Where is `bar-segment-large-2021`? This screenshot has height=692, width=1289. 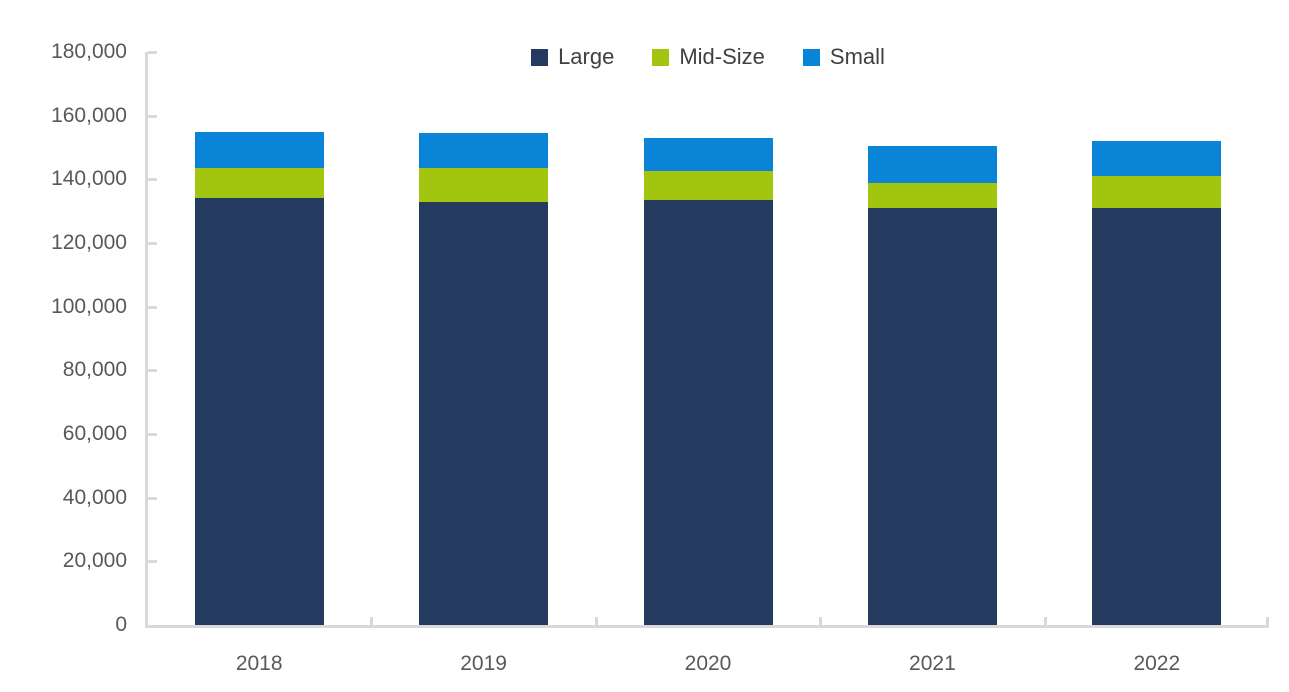
bar-segment-large-2021 is located at coordinates (932, 416).